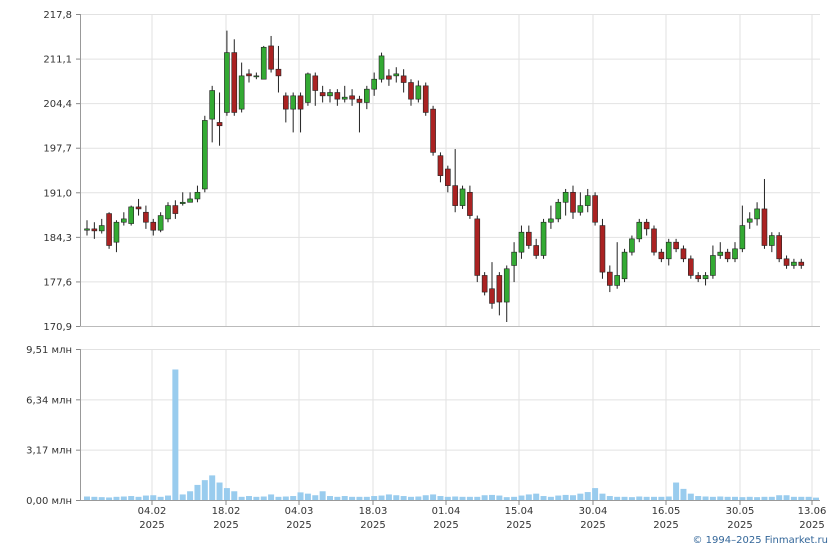  Describe the element at coordinates (57, 149) in the screenshot. I see `y-tick-label: 197,7` at that location.